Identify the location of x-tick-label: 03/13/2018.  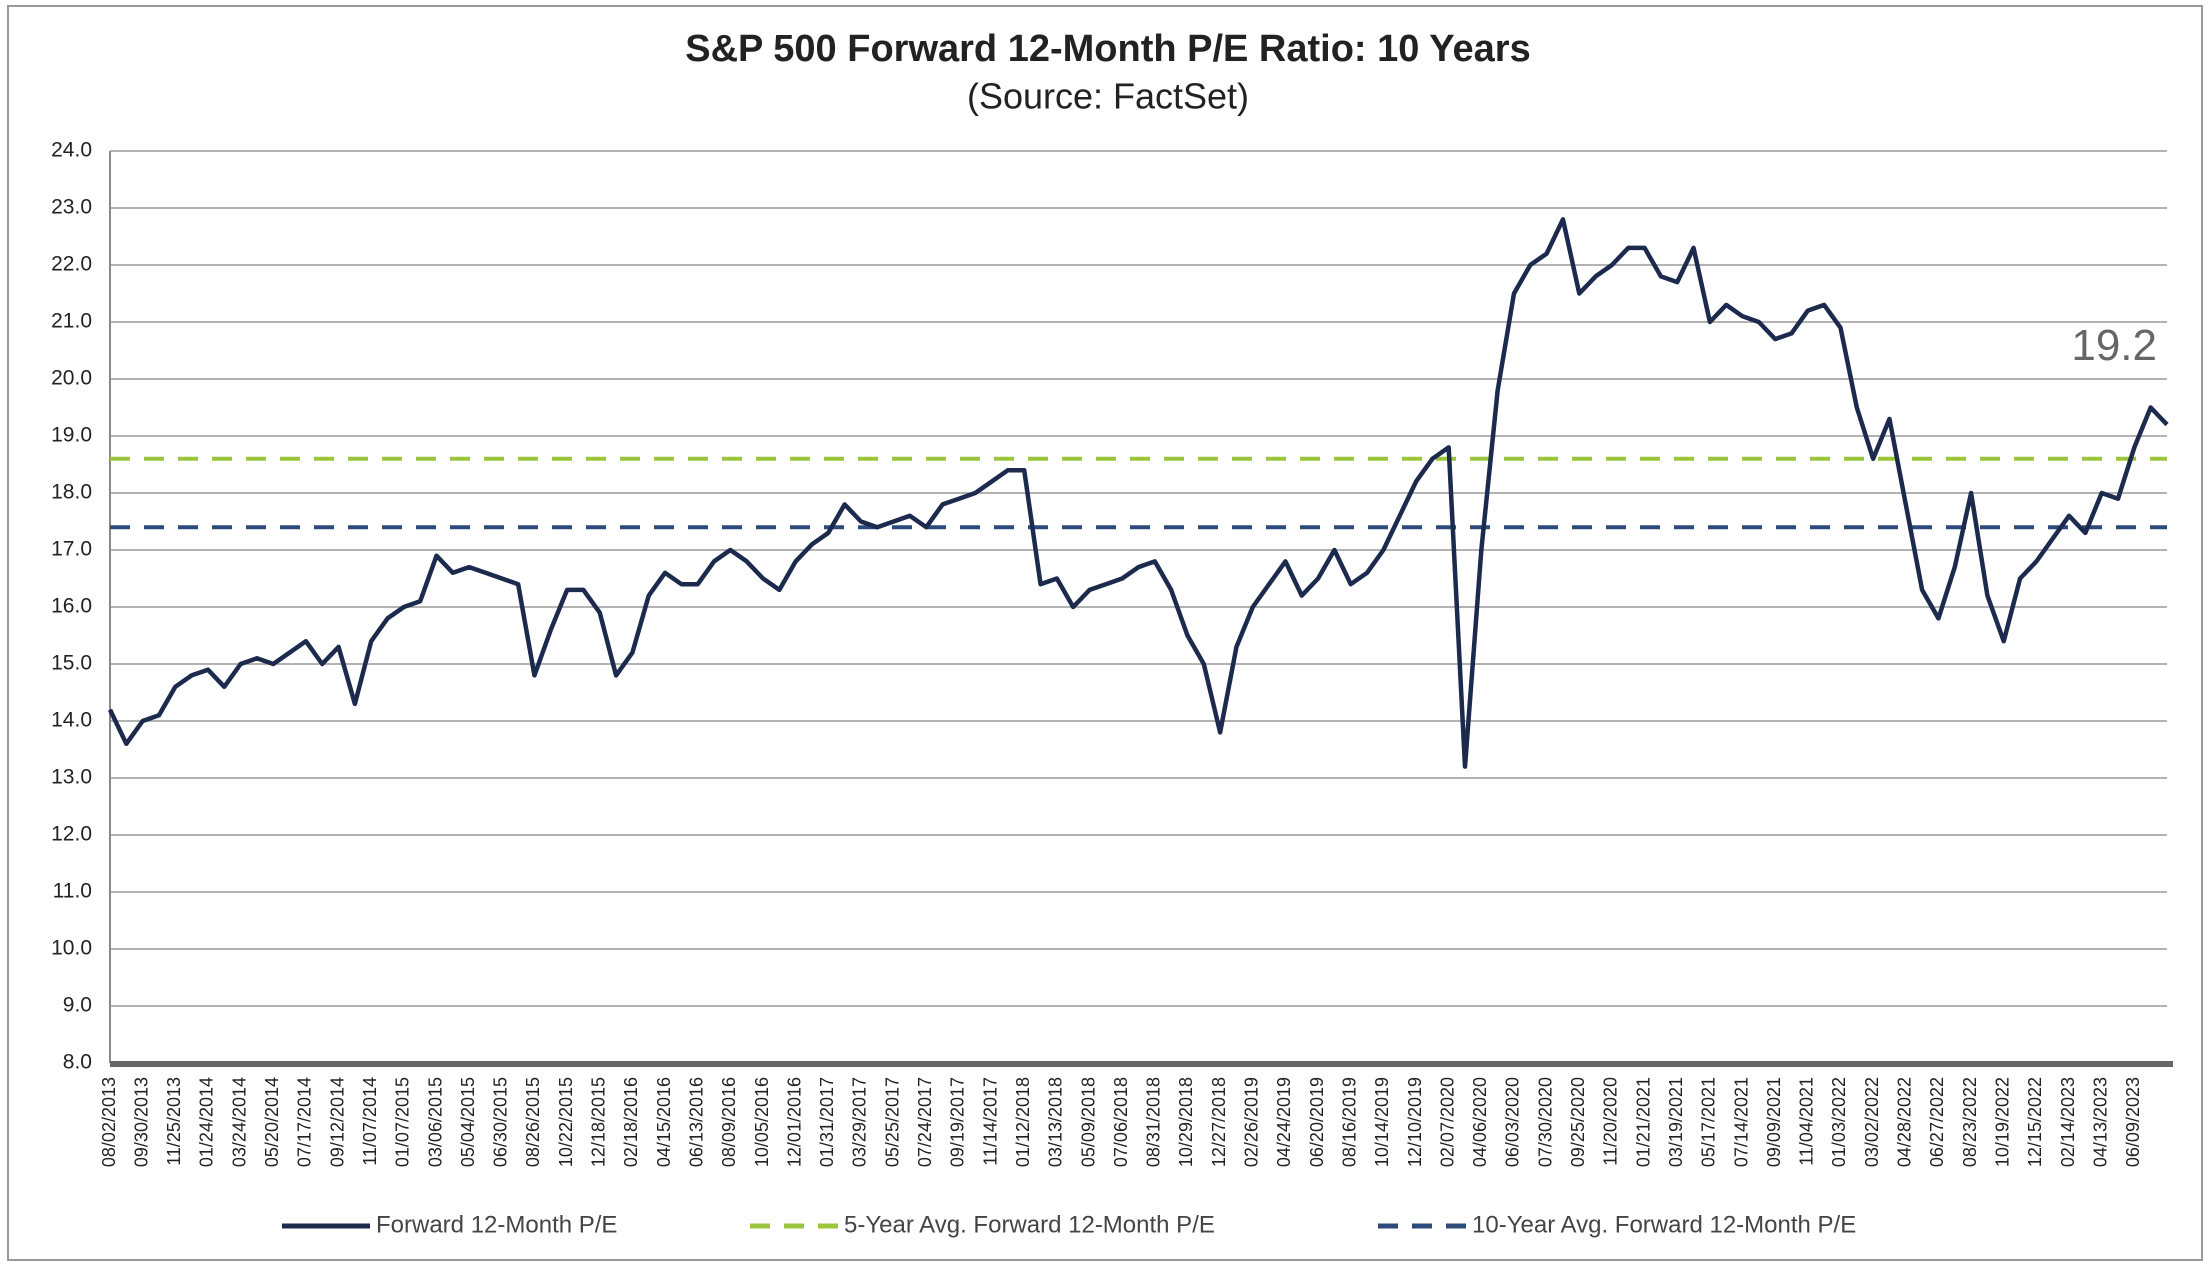
(1056, 1122).